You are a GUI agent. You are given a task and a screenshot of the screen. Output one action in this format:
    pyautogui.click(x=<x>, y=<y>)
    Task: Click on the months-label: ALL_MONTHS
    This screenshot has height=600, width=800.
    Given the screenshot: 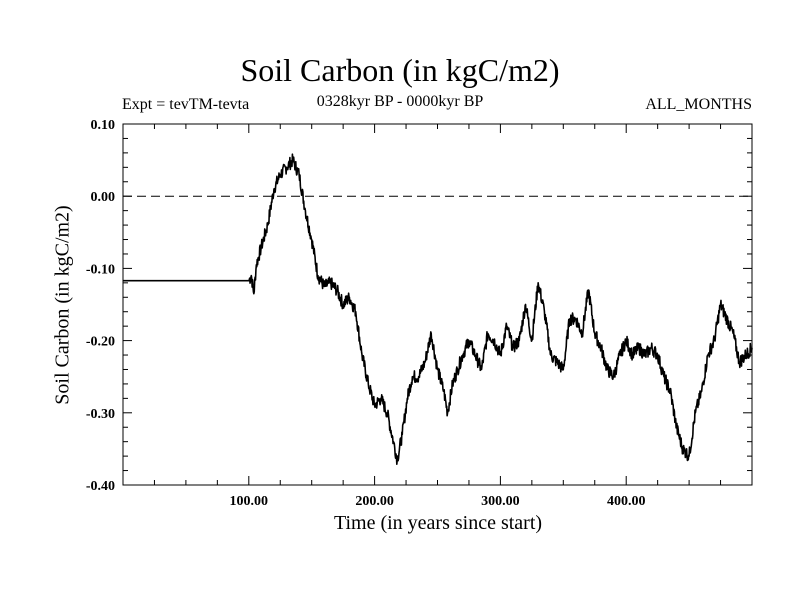 What is the action you would take?
    pyautogui.click(x=698, y=104)
    